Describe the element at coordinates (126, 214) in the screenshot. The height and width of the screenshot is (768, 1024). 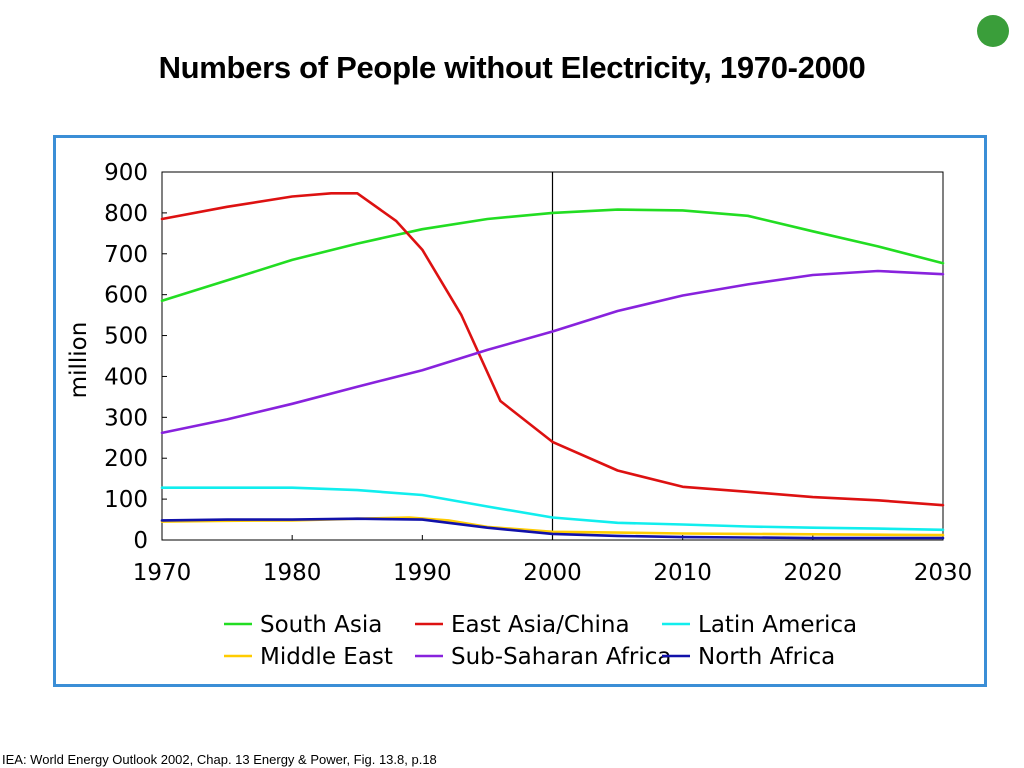
I see `y-tick-label: 800` at that location.